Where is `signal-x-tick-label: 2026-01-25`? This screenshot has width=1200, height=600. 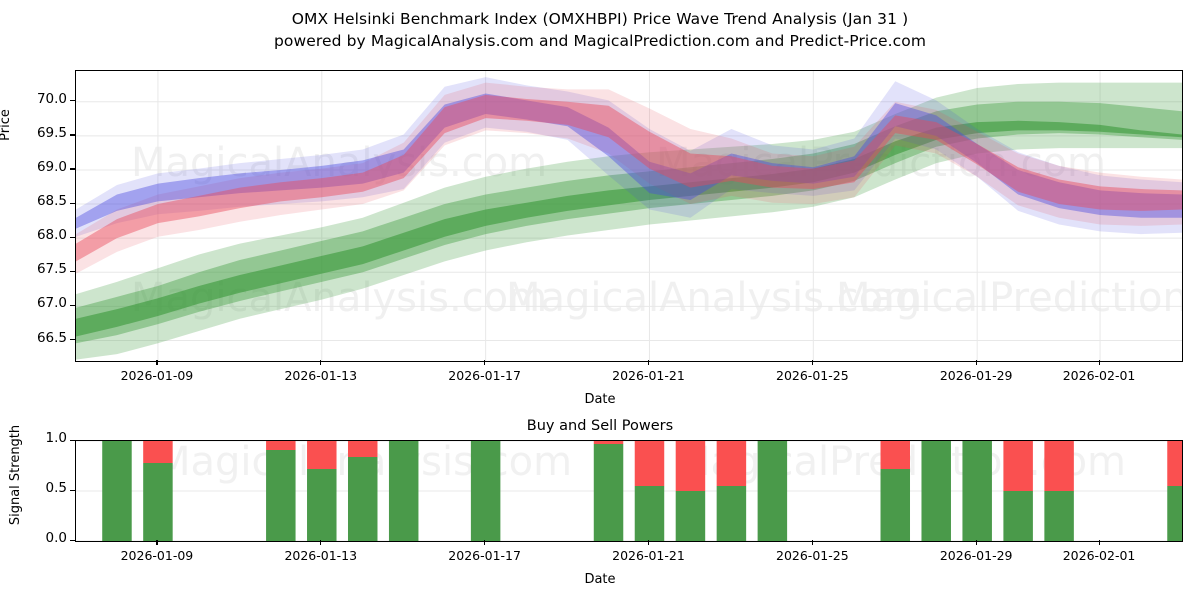
signal-x-tick-label: 2026-01-25 is located at coordinates (812, 555).